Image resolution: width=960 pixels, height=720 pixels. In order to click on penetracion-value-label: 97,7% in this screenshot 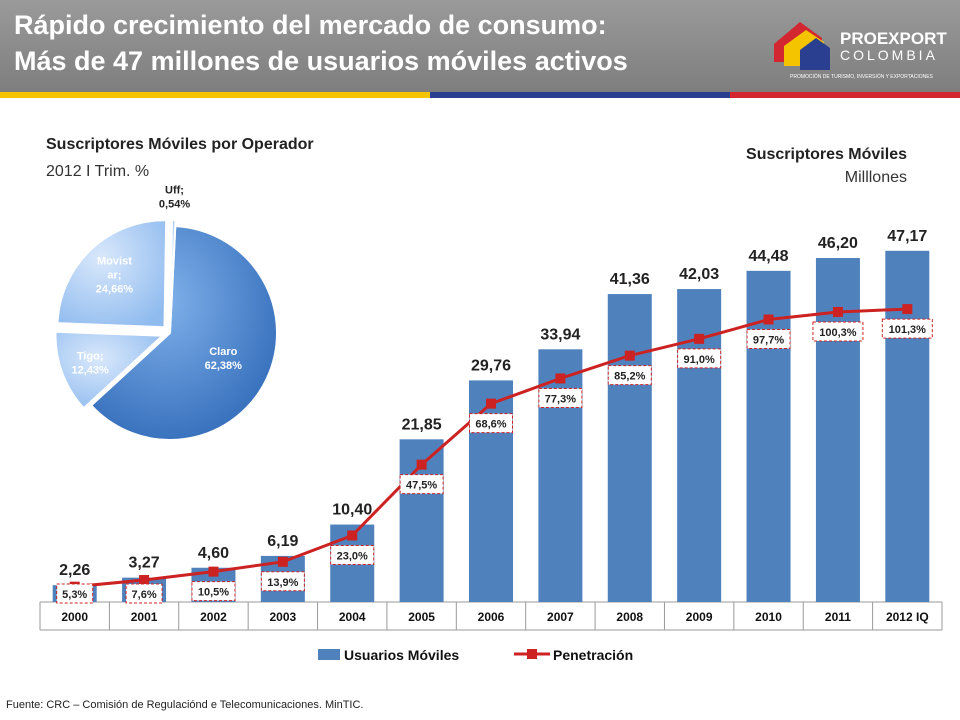, I will do `click(768, 340)`.